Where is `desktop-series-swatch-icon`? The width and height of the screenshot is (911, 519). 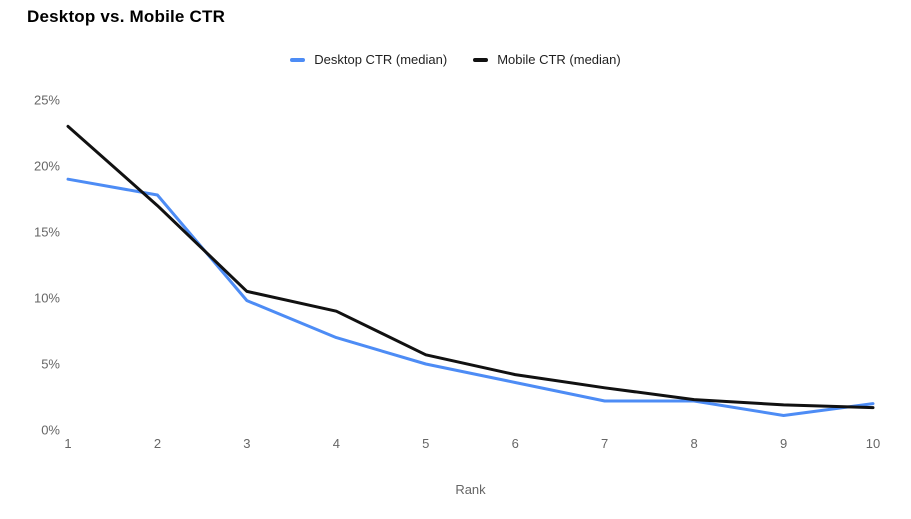
desktop-series-swatch-icon is located at coordinates (298, 59).